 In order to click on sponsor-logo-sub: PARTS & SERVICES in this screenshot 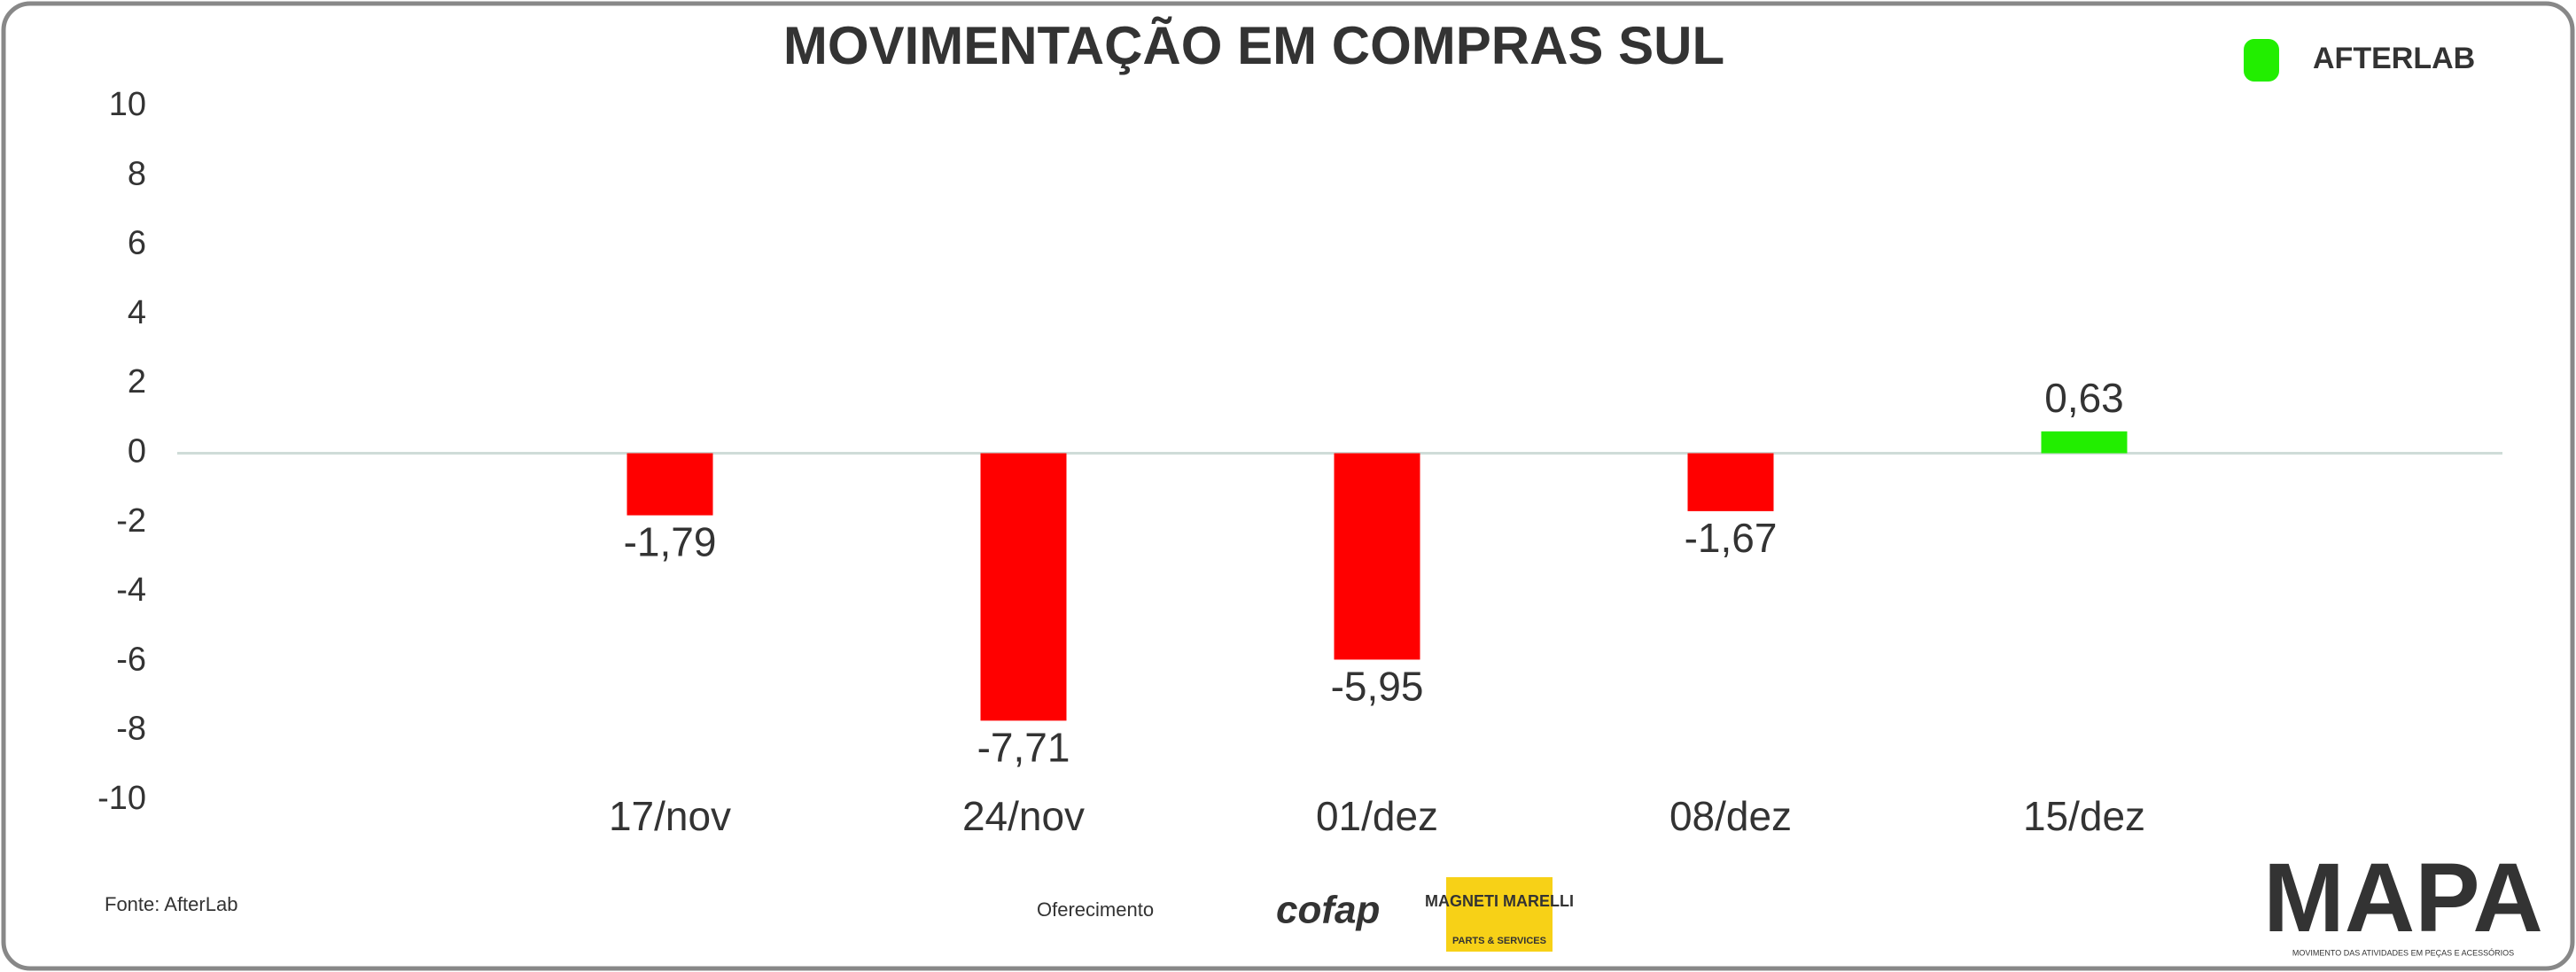, I will do `click(1499, 941)`.